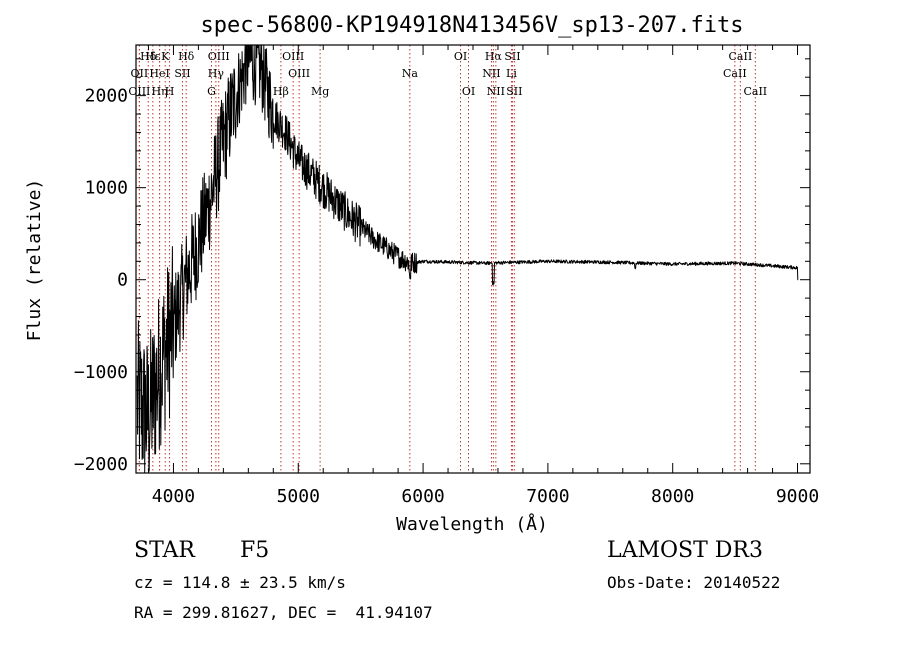  What do you see at coordinates (153, 56) in the screenshot?
I see `line-label: Hε` at bounding box center [153, 56].